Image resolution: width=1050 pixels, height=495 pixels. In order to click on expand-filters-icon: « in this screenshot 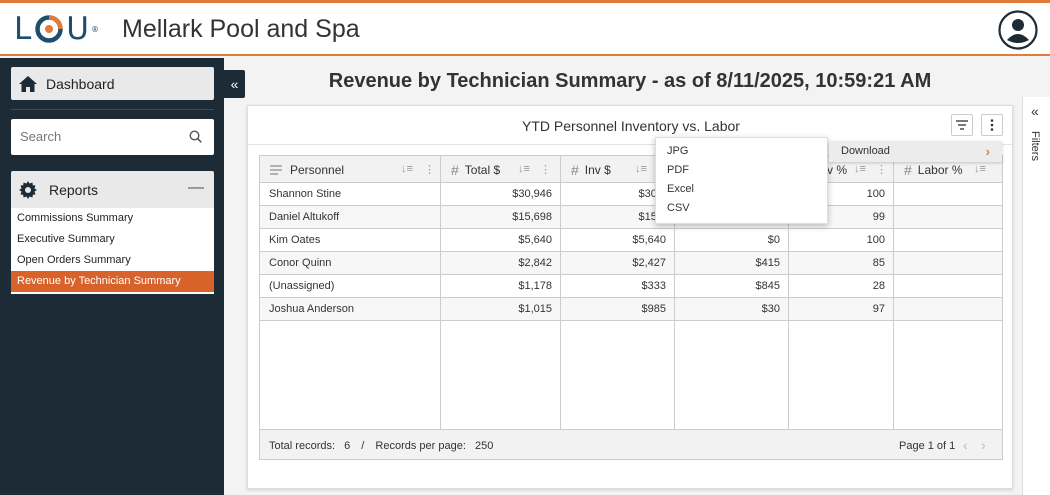, I will do `click(1035, 111)`.